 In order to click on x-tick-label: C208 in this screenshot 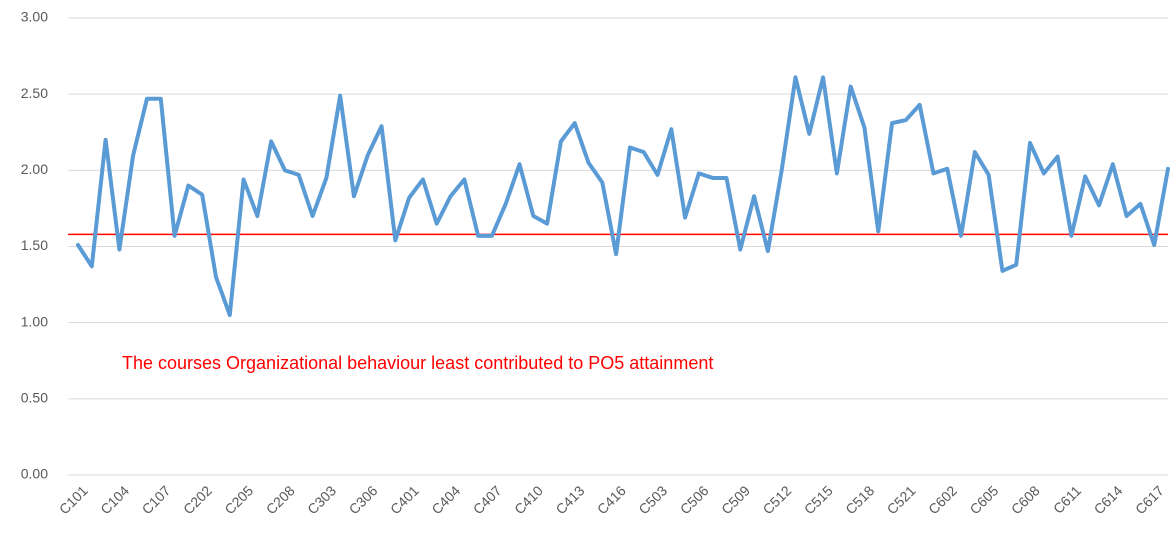, I will do `click(280, 499)`.